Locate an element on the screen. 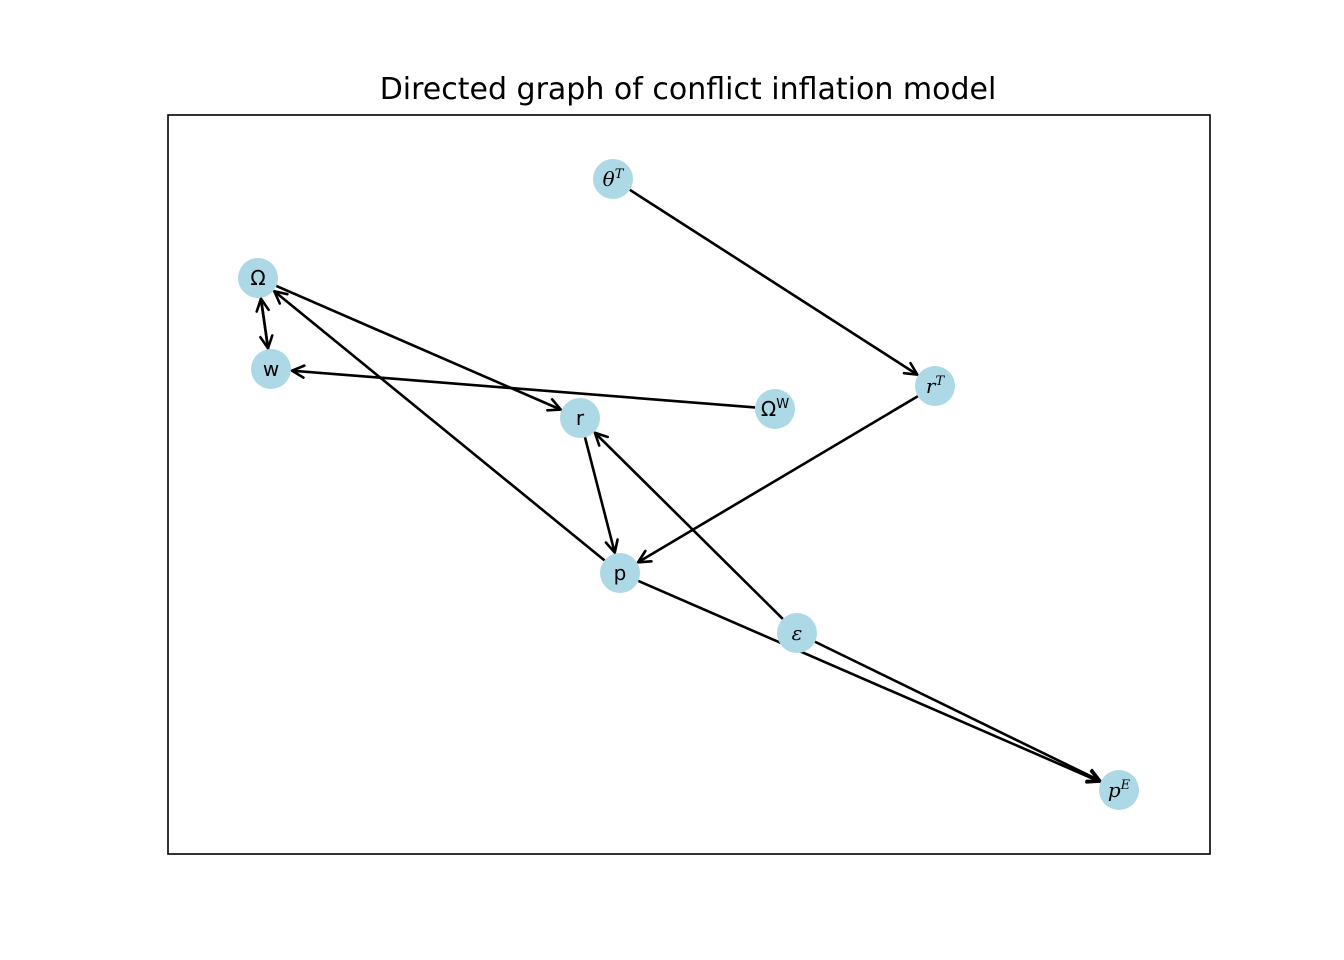 The width and height of the screenshot is (1344, 960). node-label: pE is located at coordinates (1119, 790).